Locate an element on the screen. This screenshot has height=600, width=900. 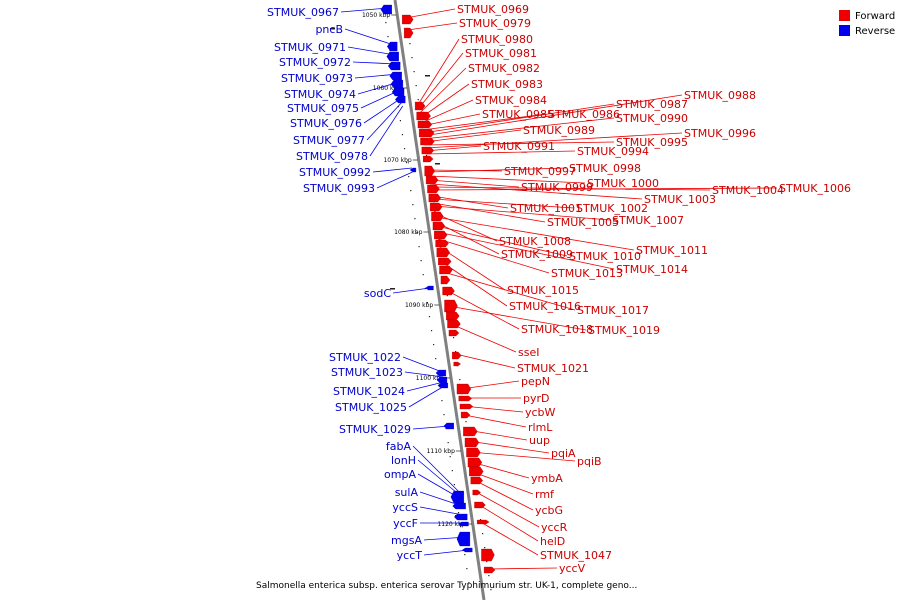
forward-gene-label: STMUK_1008 is located at coordinates (535, 241).